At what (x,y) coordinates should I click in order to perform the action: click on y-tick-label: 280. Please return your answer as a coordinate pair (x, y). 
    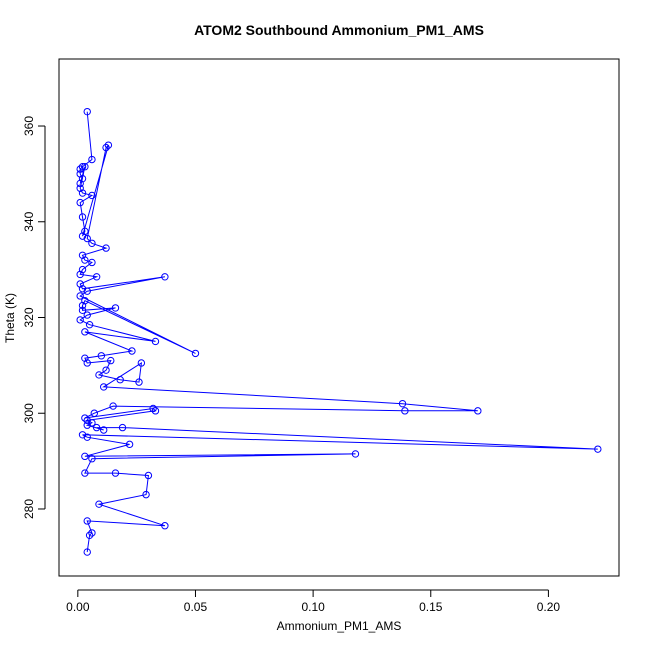
    Looking at the image, I should click on (29, 509).